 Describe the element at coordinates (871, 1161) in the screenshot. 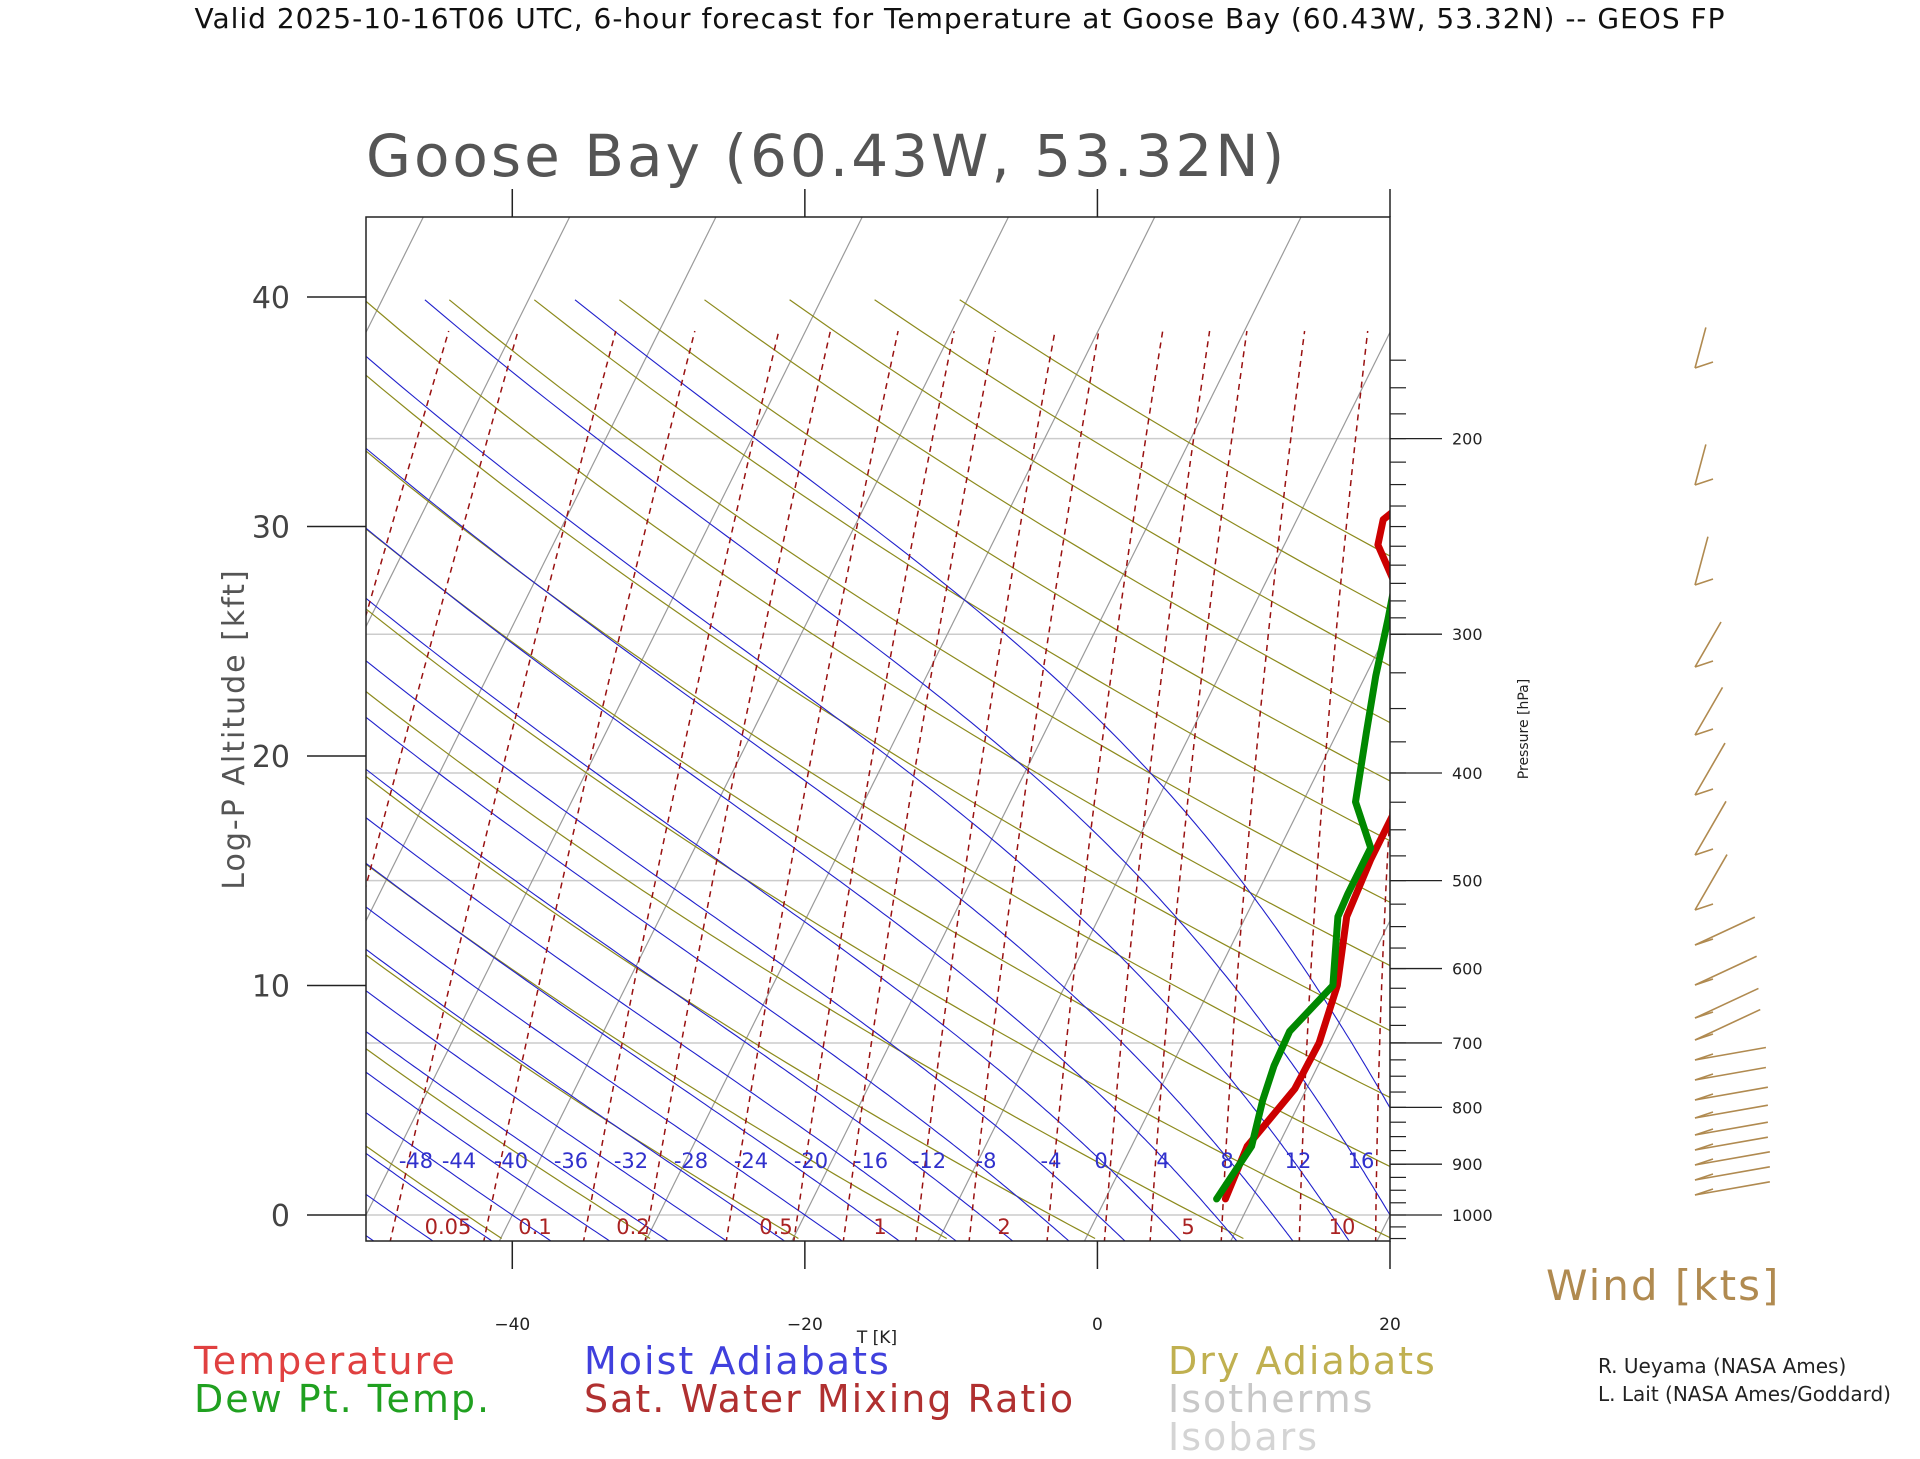

I see `moist-adiabat-label: -16` at that location.